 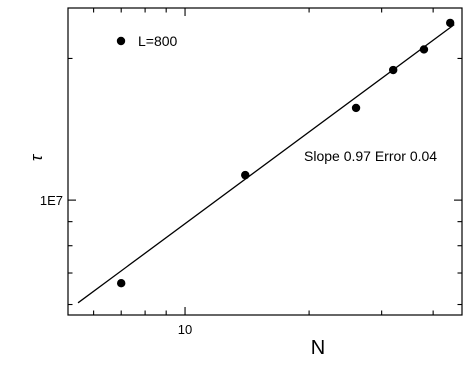 I want to click on y-tick-label: 1E7, so click(x=51, y=200).